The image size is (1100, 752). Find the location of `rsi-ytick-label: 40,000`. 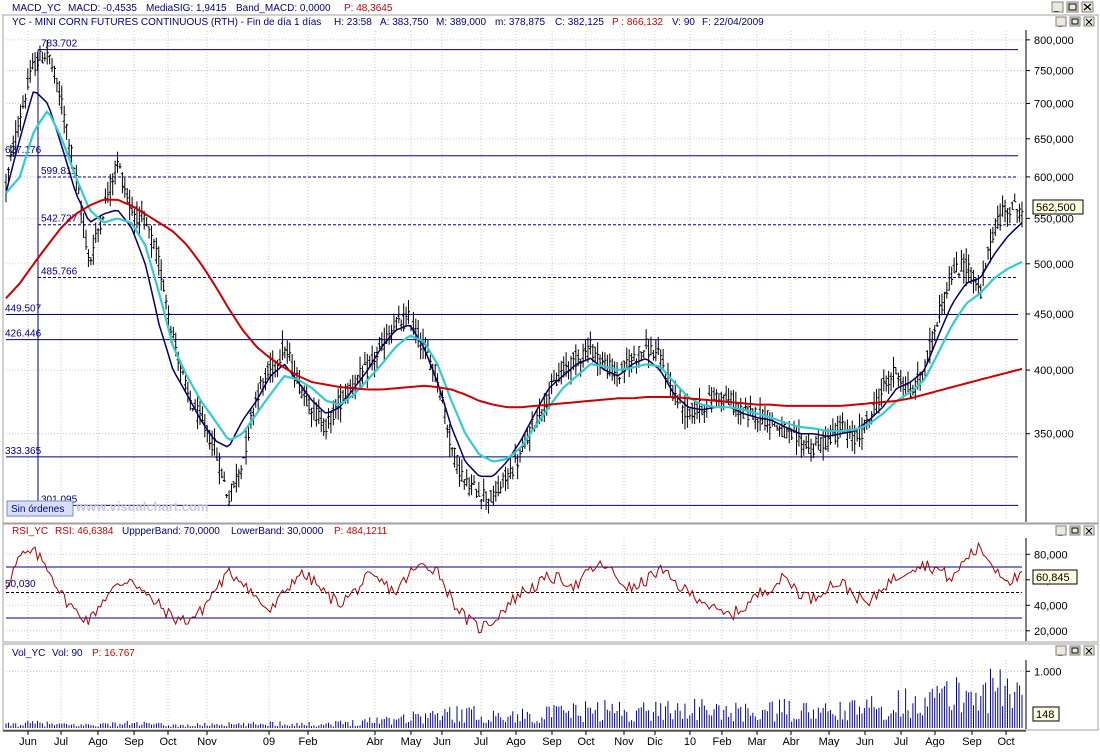

rsi-ytick-label: 40,000 is located at coordinates (1051, 606).